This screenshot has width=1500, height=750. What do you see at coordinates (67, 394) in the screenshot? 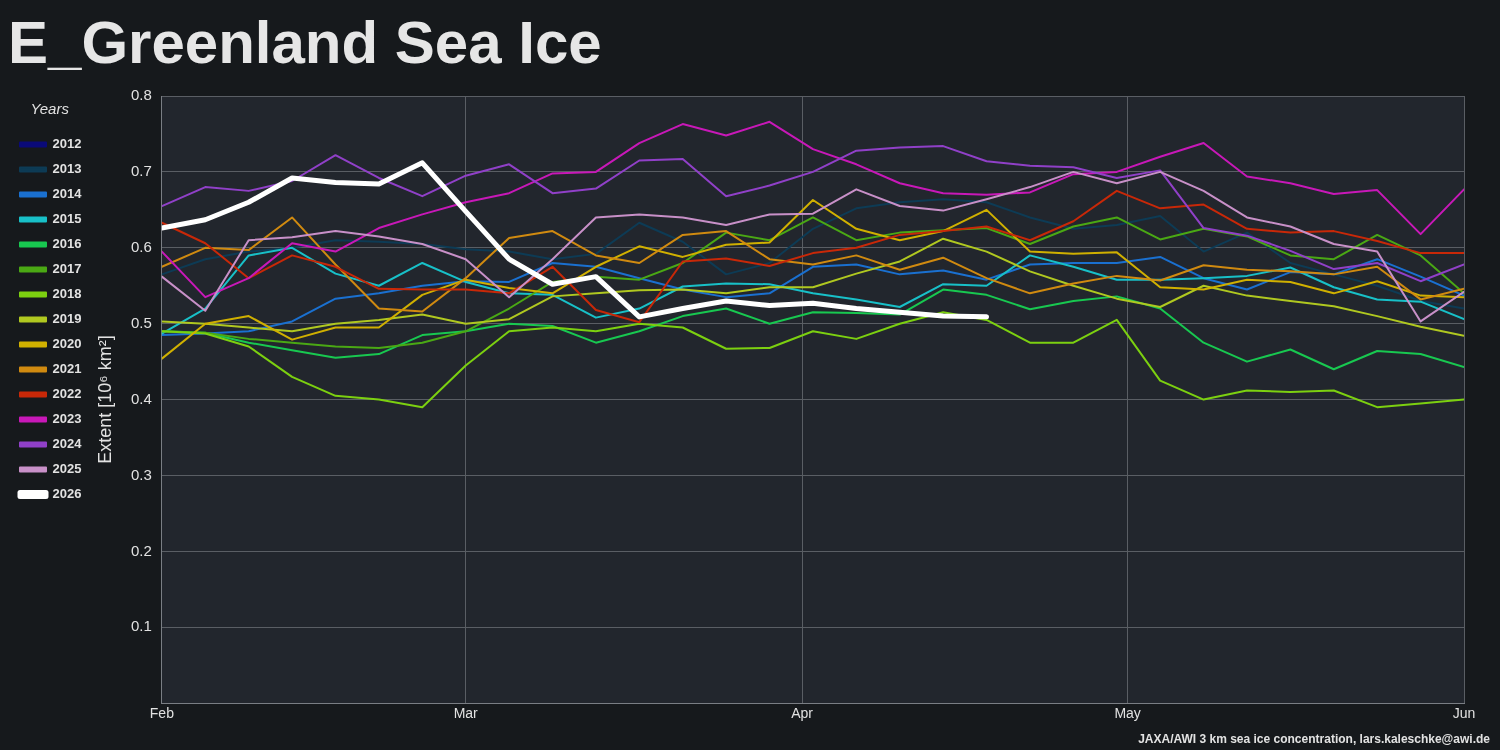
I see `legend-label: 2022` at bounding box center [67, 394].